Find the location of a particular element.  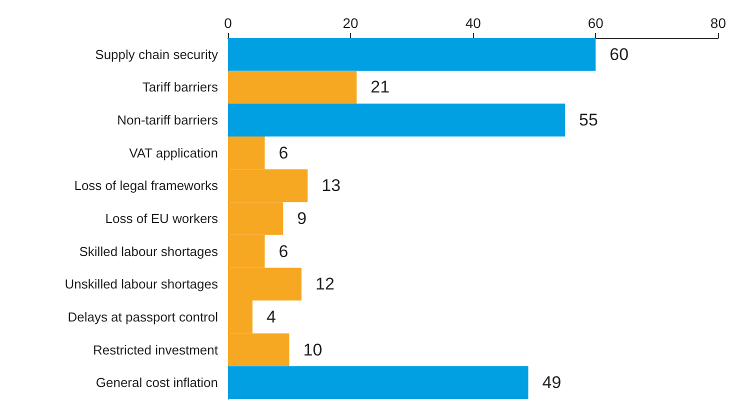

x-tick-label: 20 is located at coordinates (350, 23).